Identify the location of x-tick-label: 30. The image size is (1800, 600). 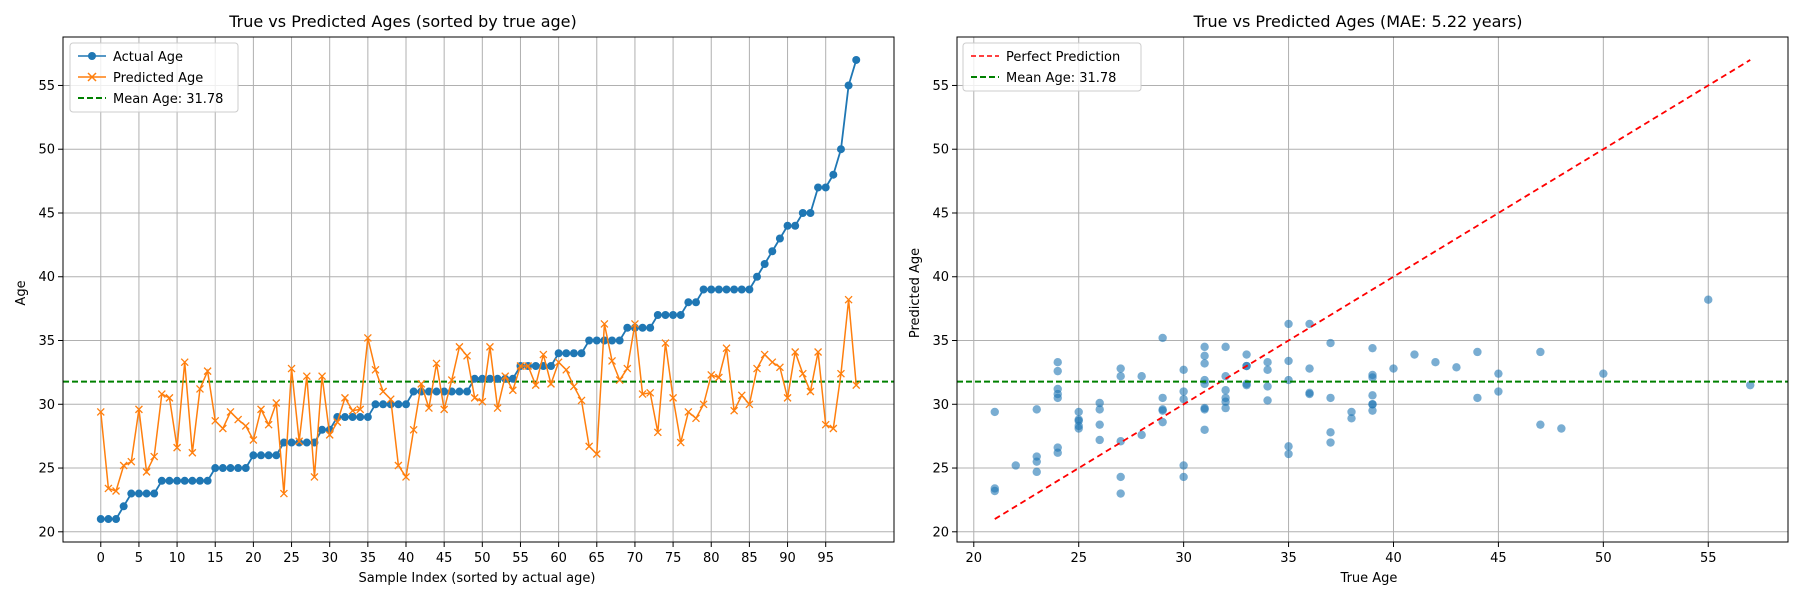
(329, 558).